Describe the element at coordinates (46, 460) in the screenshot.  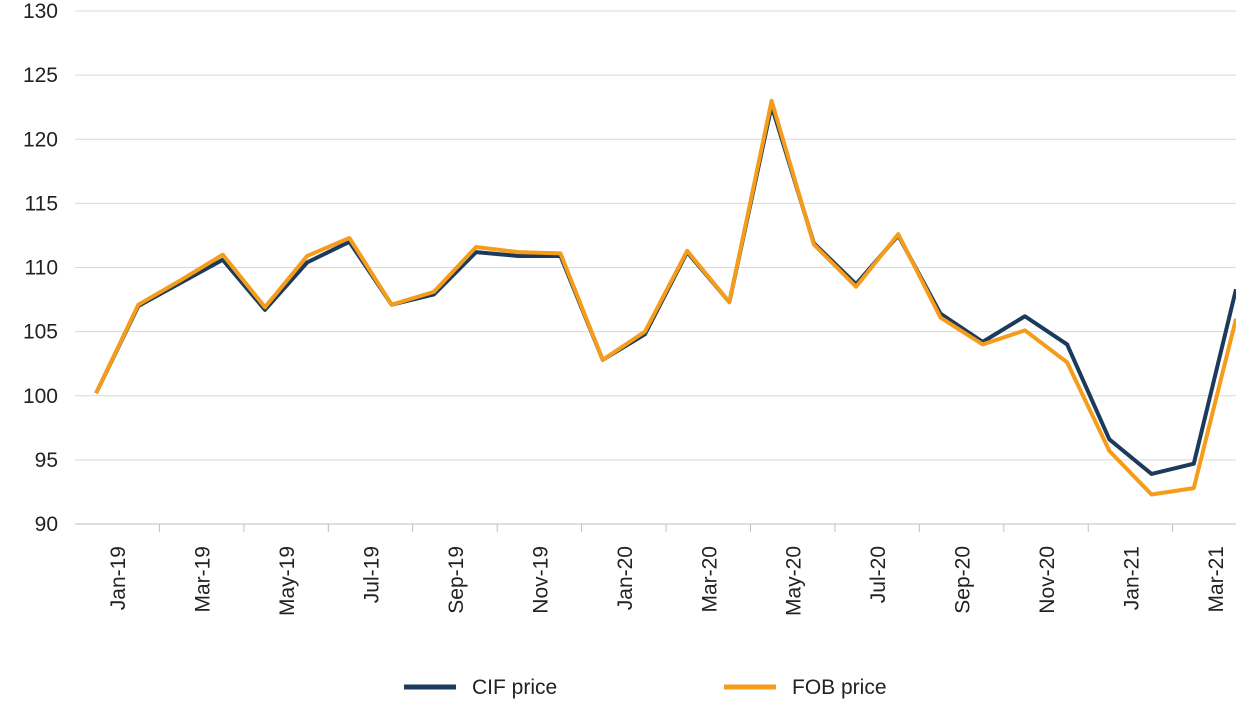
I see `y-tick-label: 95` at that location.